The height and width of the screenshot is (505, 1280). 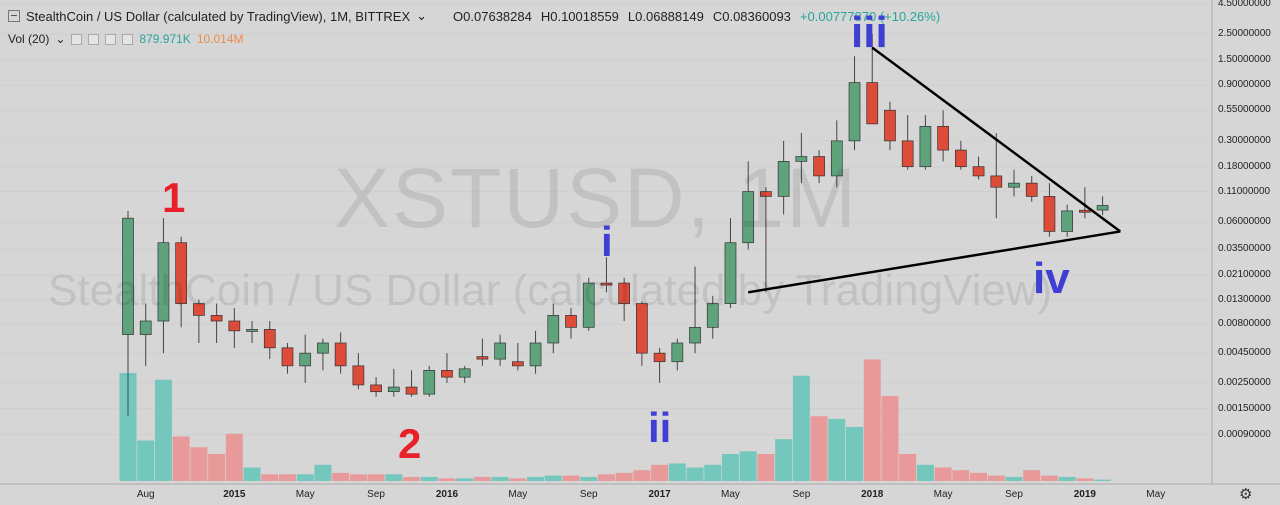 What do you see at coordinates (165, 39) in the screenshot?
I see `volume-value: 879.971K` at bounding box center [165, 39].